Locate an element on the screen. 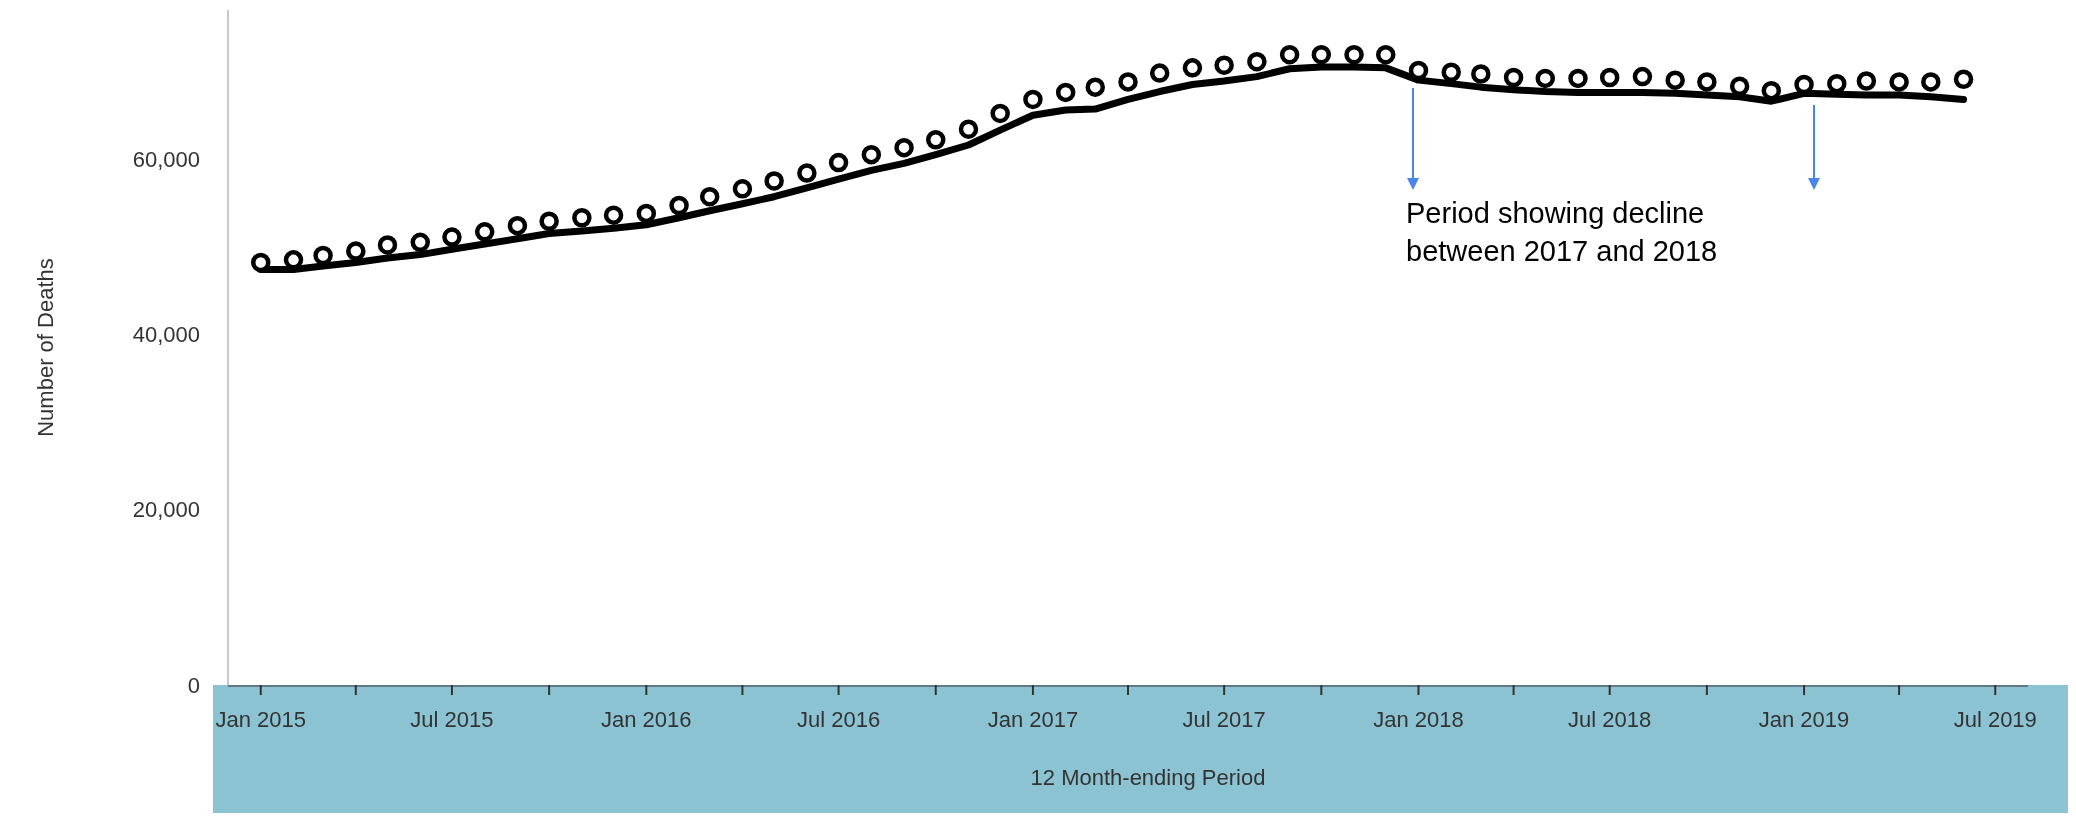 The height and width of the screenshot is (821, 2076). x-tick-label: Jan 2016 is located at coordinates (646, 719).